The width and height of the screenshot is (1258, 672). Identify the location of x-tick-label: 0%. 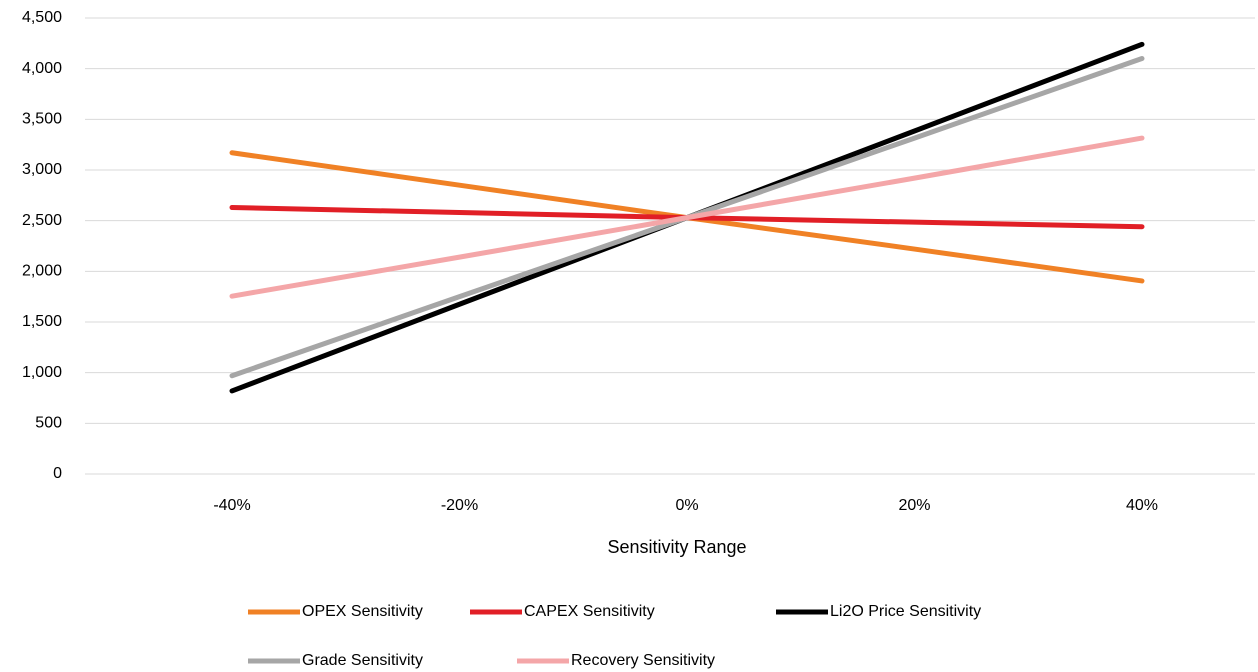
(686, 505).